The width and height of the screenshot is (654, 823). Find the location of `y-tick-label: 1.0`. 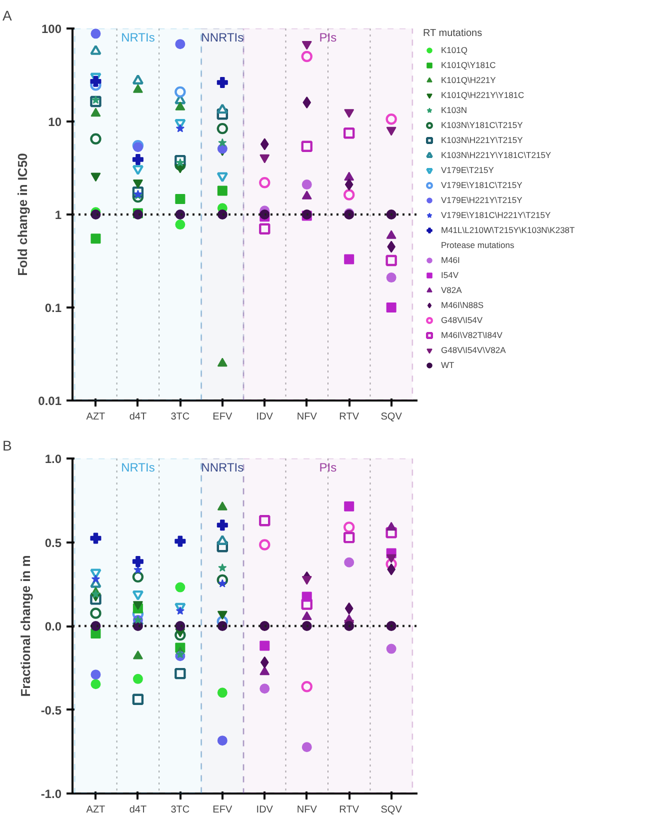

y-tick-label: 1.0 is located at coordinates (53, 459).